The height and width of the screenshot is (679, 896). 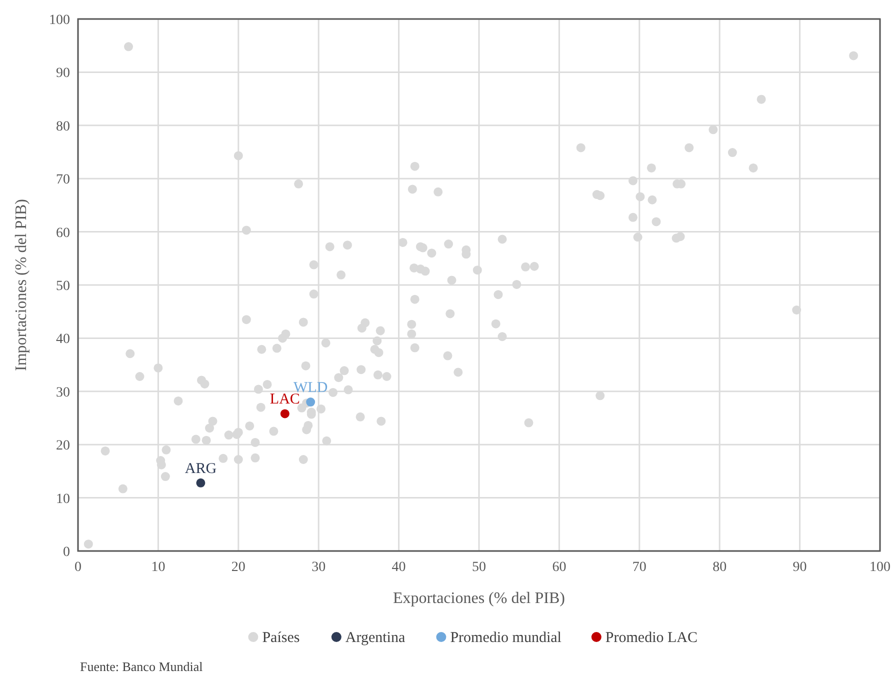 I want to click on x-tick-label: 90, so click(x=799, y=567).